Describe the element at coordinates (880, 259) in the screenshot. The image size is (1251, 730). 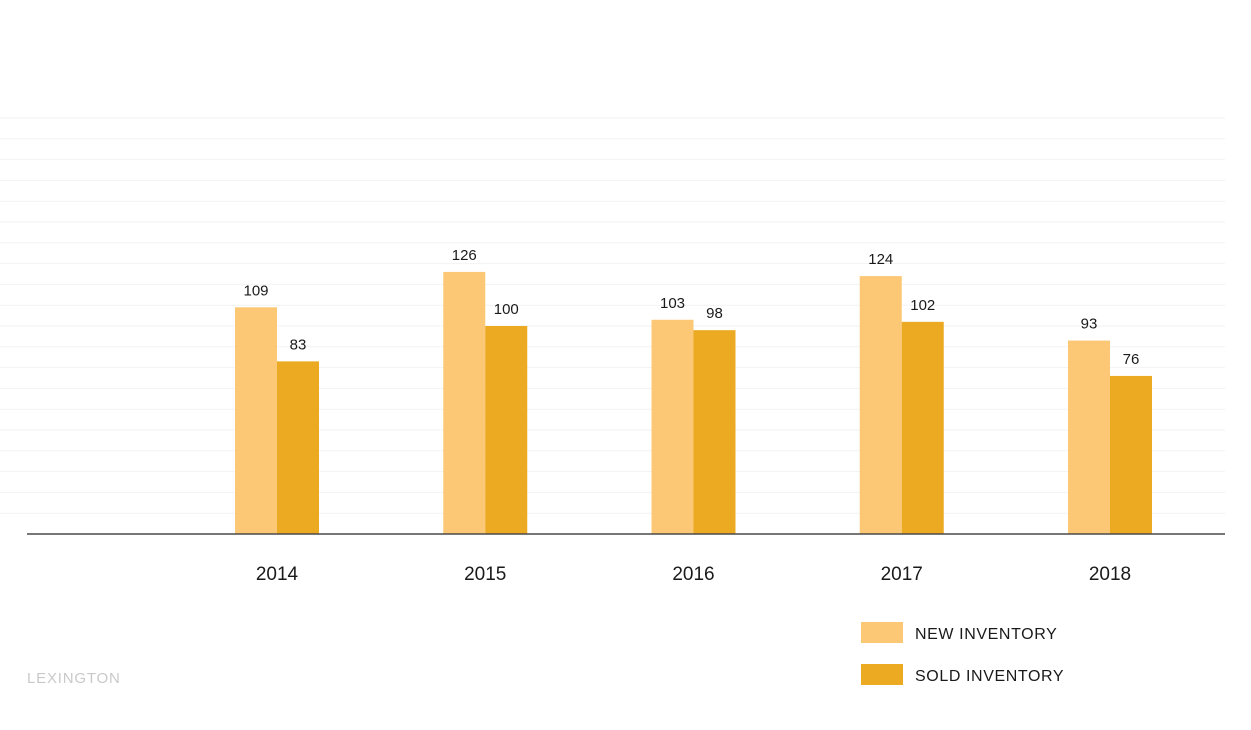
I see `data-label-new-2017: 124` at that location.